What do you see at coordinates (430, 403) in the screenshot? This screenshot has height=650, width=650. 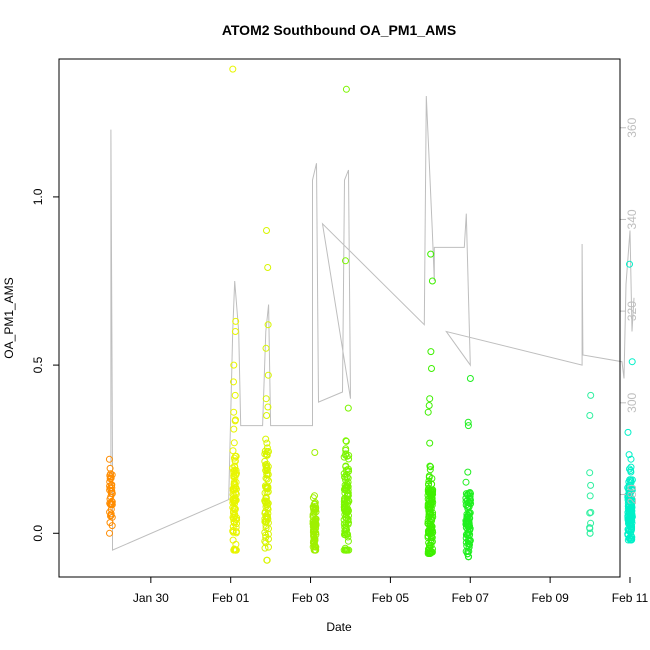 I see `series-flight-feb05a` at bounding box center [430, 403].